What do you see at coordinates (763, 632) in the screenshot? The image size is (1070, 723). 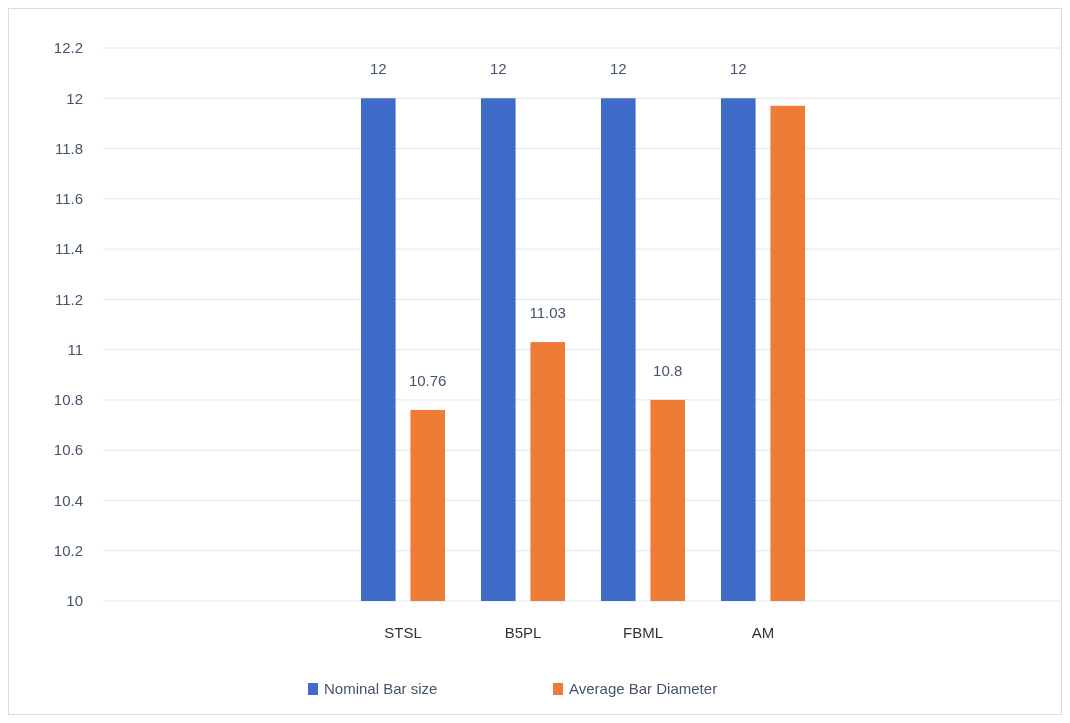 I see `x-tick-label: AM` at bounding box center [763, 632].